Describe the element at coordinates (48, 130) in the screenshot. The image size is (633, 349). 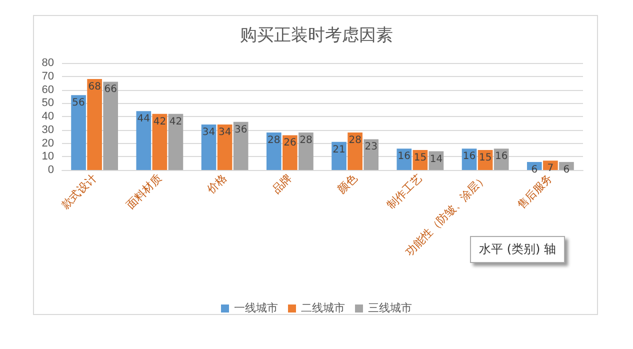
I see `y-tick-label: 30` at that location.